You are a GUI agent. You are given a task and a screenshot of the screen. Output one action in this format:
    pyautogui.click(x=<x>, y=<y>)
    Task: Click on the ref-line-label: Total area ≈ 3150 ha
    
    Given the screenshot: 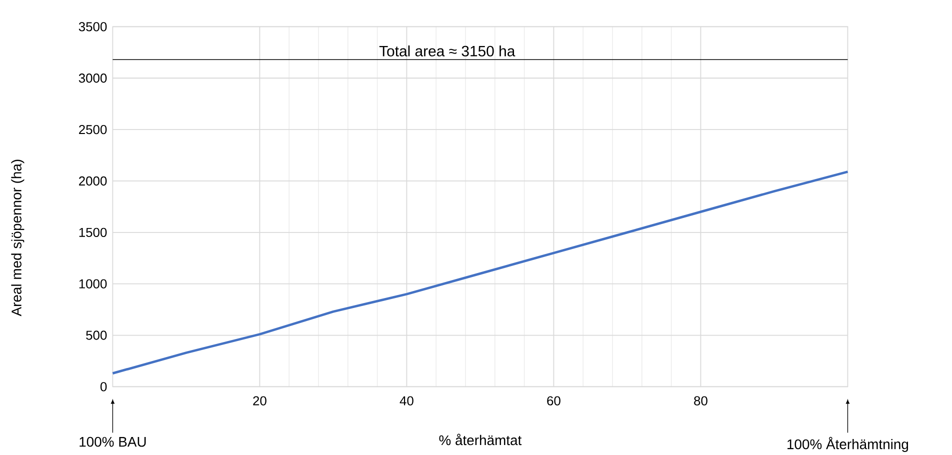 What is the action you would take?
    pyautogui.click(x=447, y=50)
    